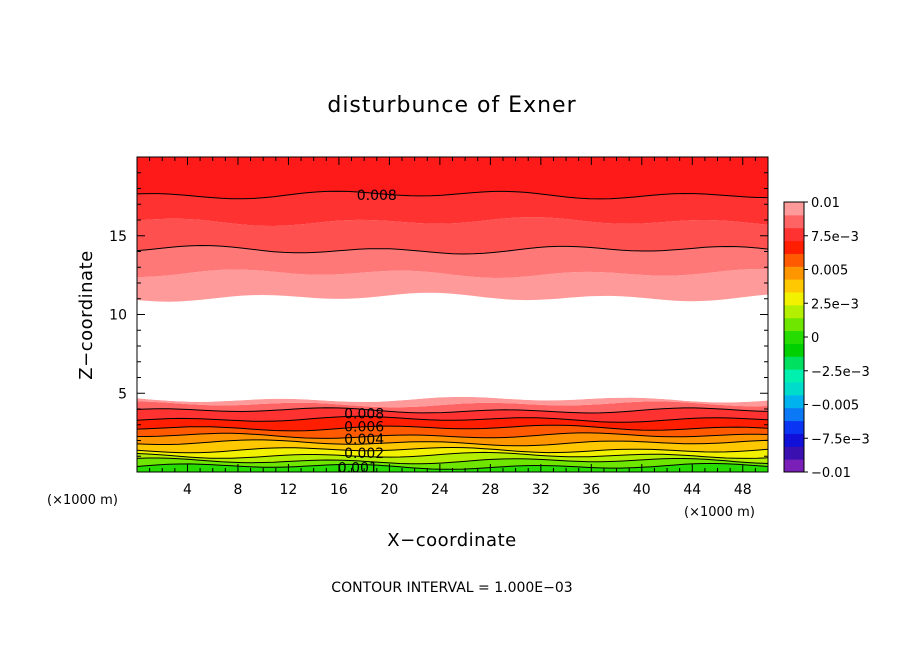 Image resolution: width=904 pixels, height=654 pixels. Describe the element at coordinates (122, 394) in the screenshot. I see `y-tick-label: 5` at that location.